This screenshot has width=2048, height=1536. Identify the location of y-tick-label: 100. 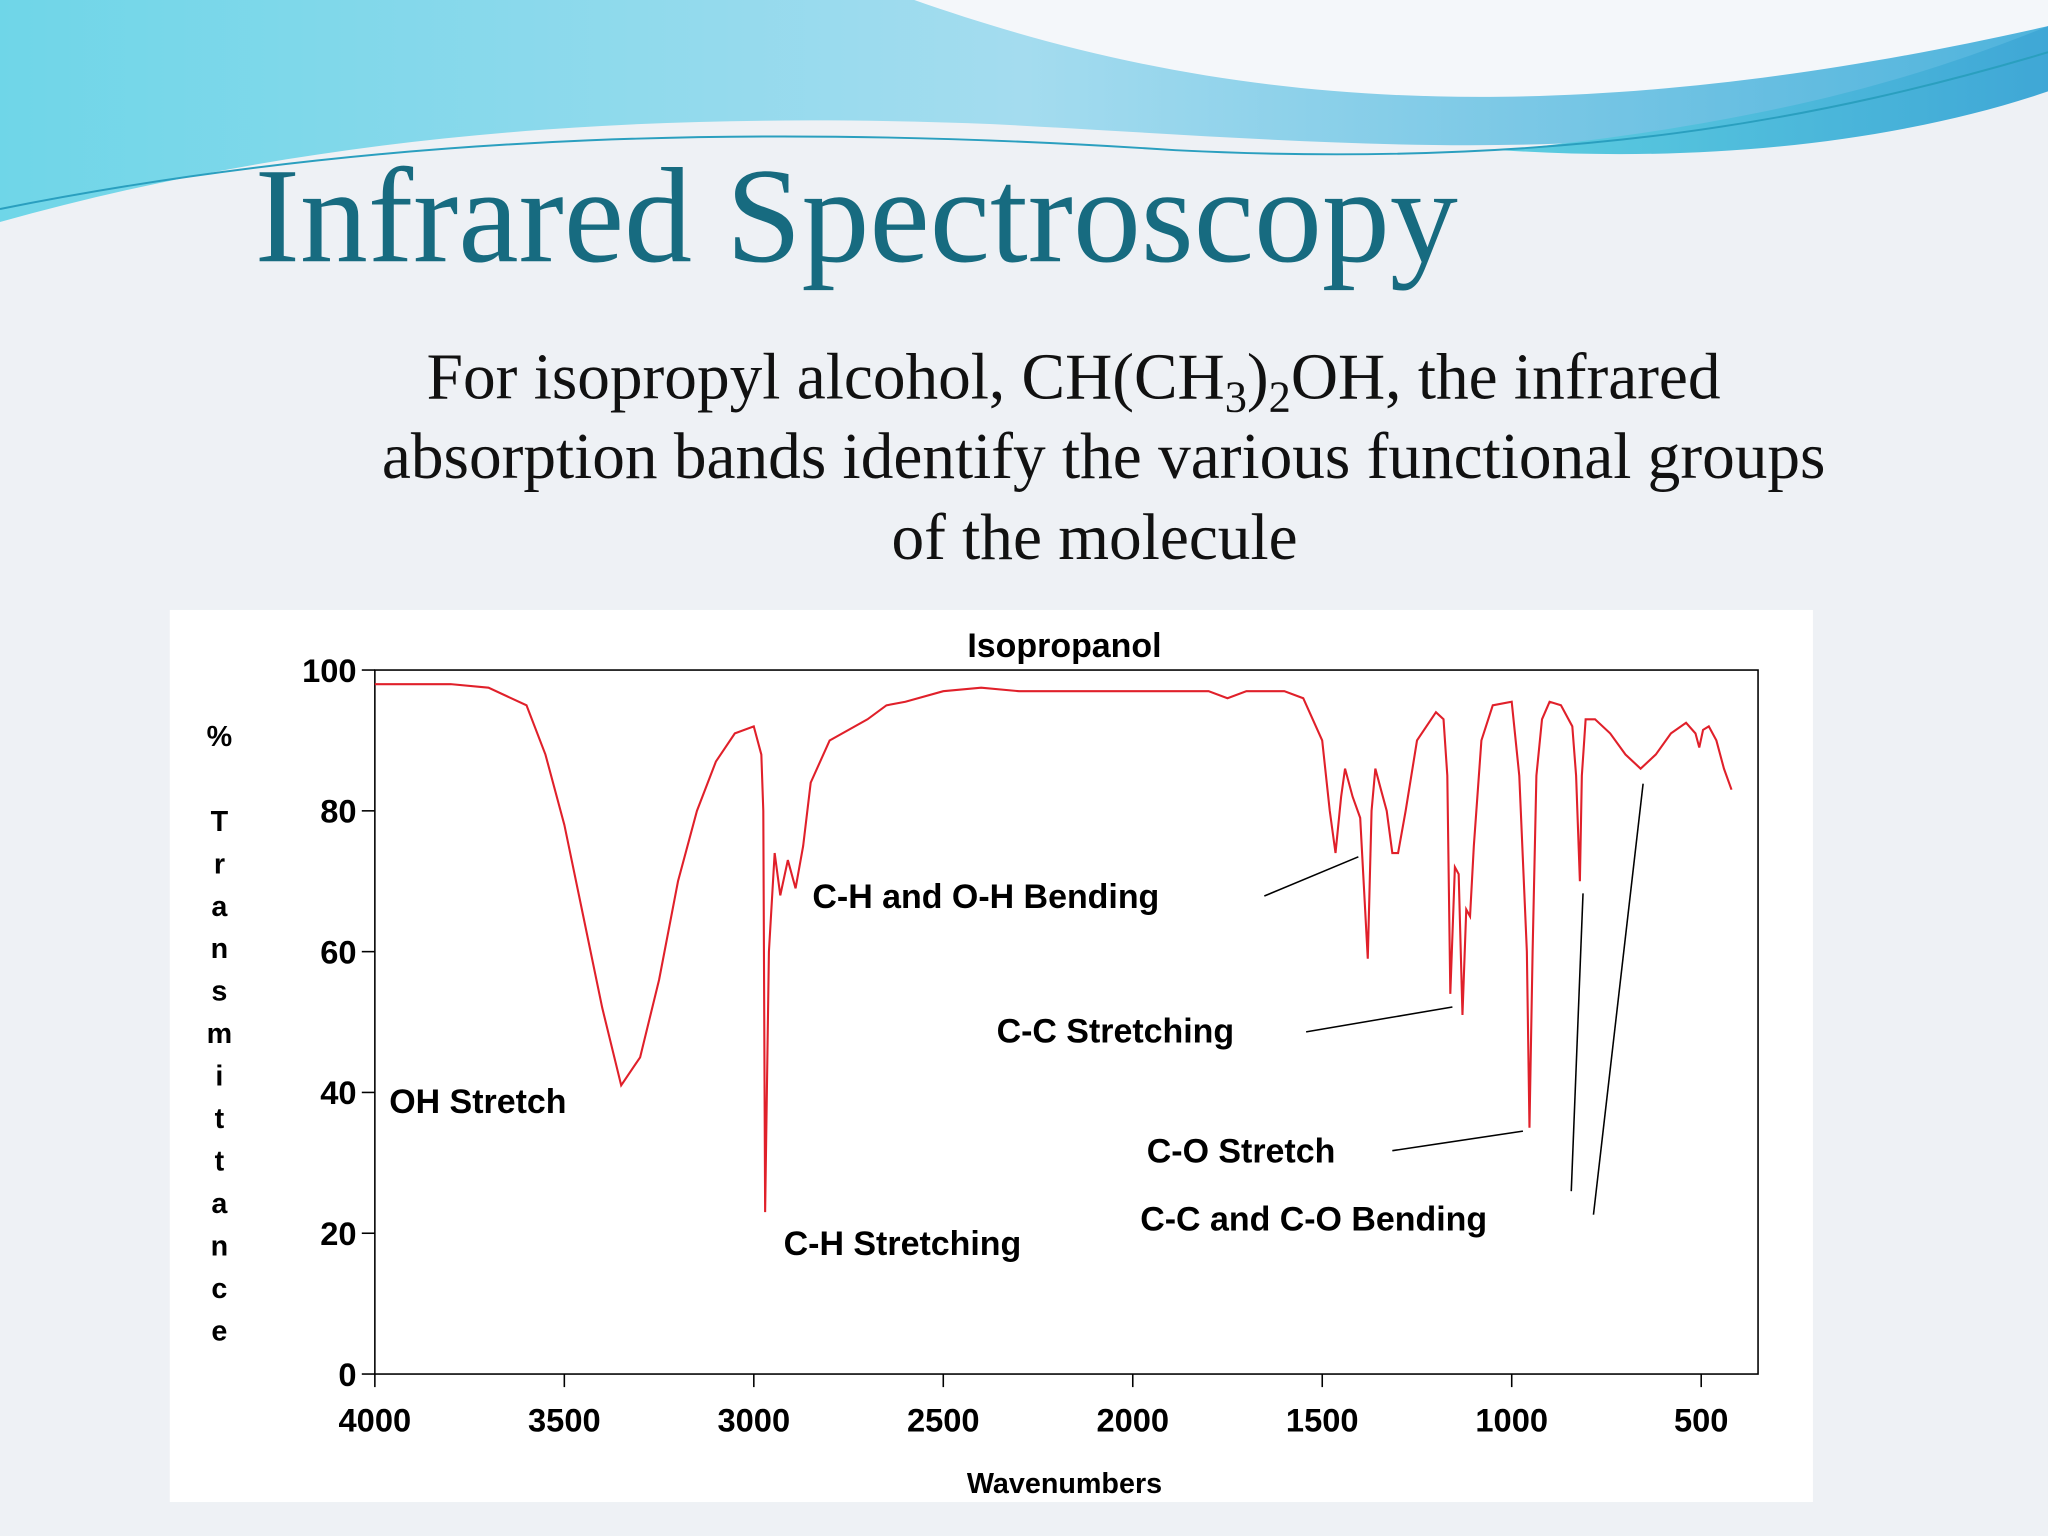
(329, 670).